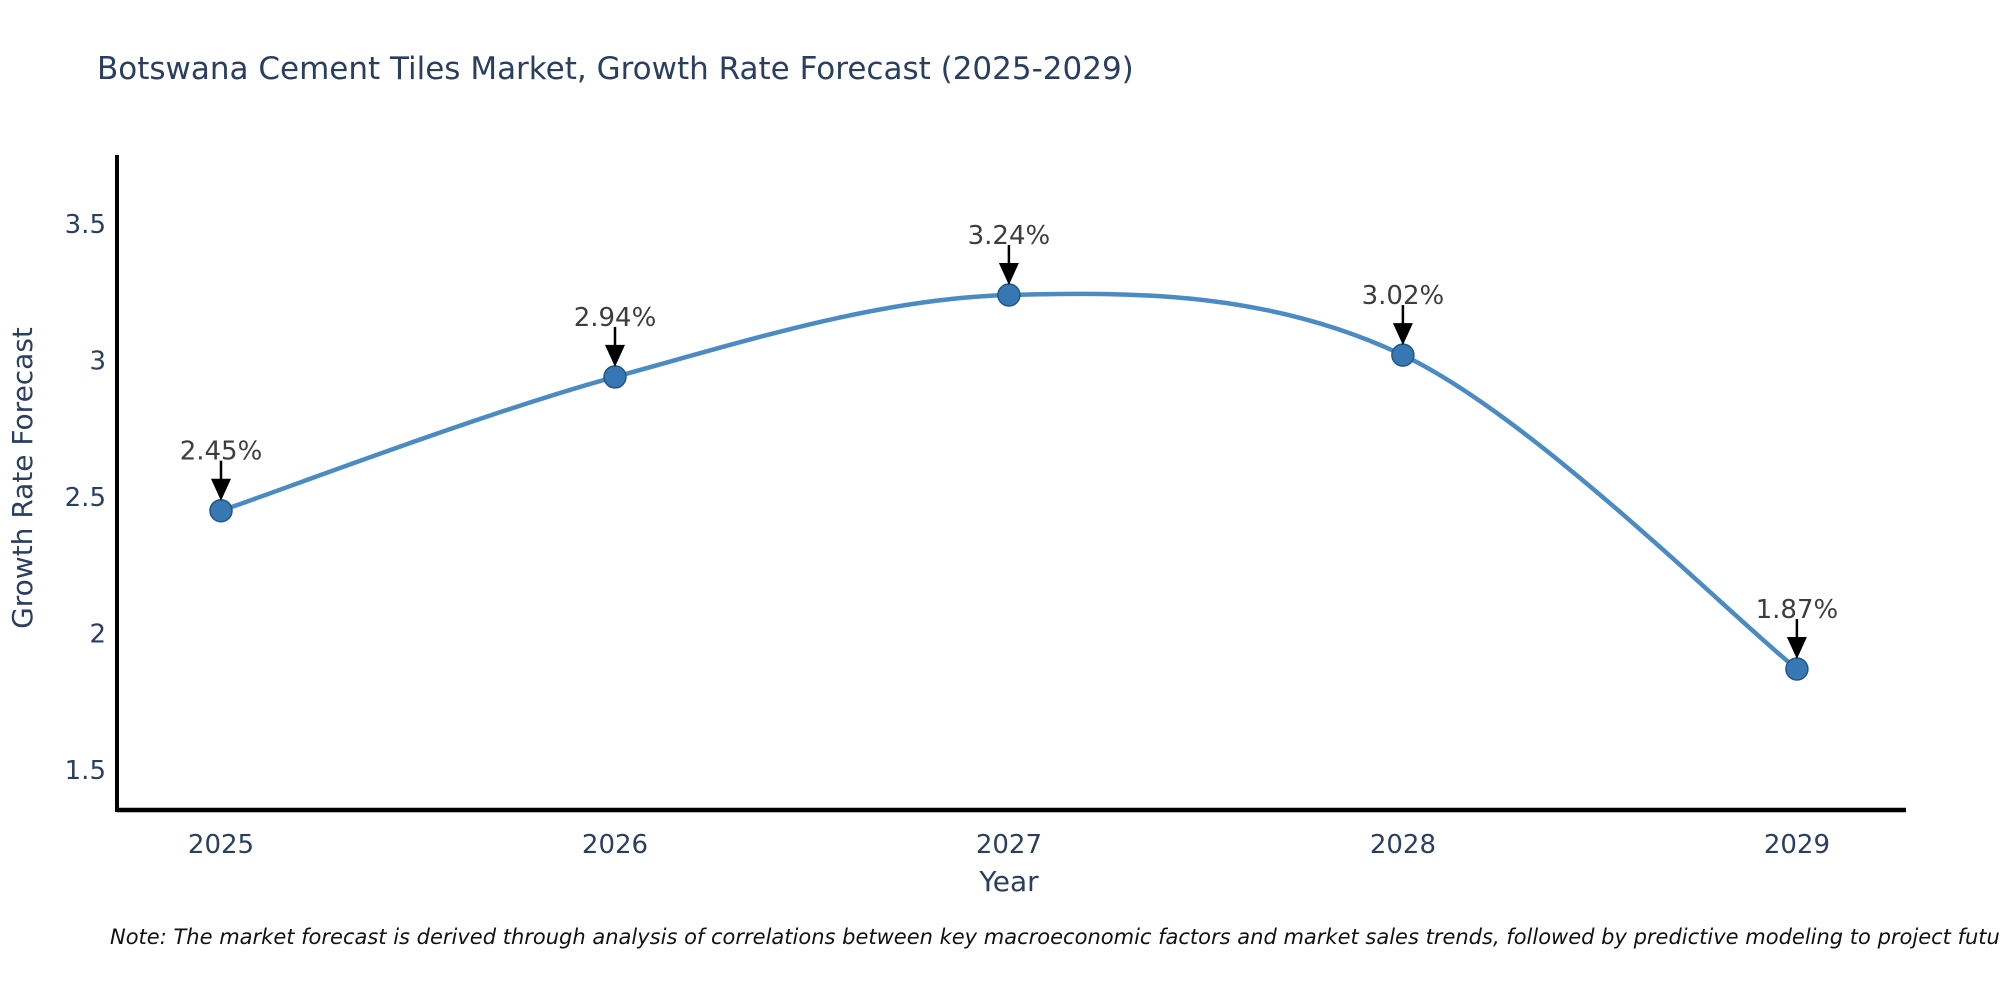 The image size is (2000, 1000). What do you see at coordinates (1009, 236) in the screenshot?
I see `annotation-value-label: 3.24%` at bounding box center [1009, 236].